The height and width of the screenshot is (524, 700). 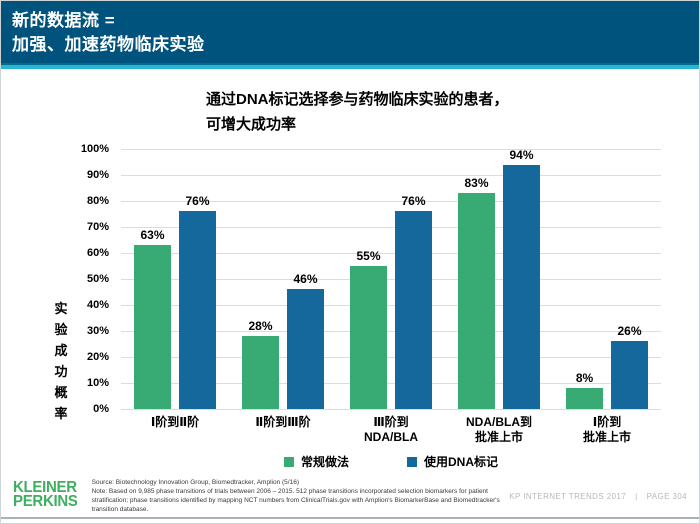 What do you see at coordinates (350, 518) in the screenshot?
I see `slide-bottom-border` at bounding box center [350, 518].